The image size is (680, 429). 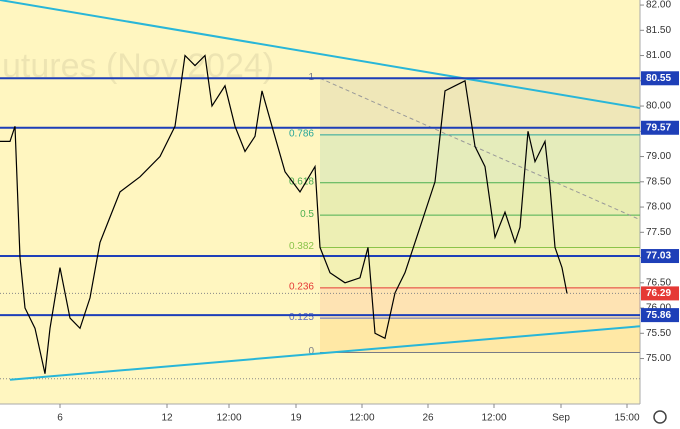 I want to click on y-tick-label: 81.50, so click(x=658, y=30).